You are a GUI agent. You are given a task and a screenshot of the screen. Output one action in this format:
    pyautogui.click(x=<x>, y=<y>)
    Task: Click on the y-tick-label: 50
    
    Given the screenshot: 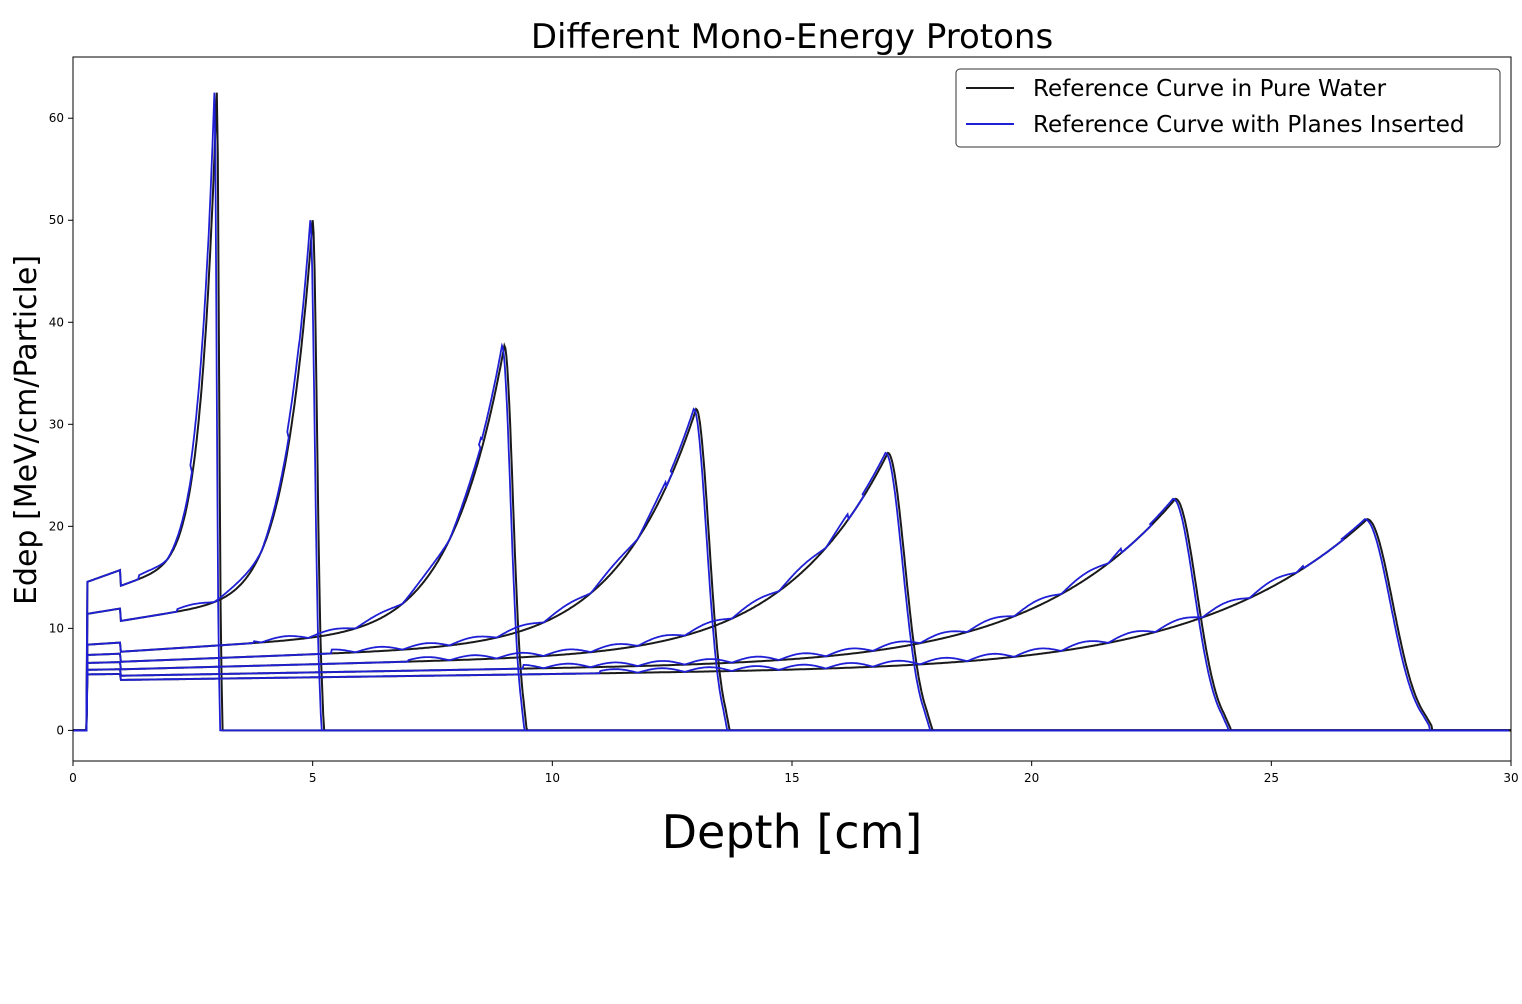 What is the action you would take?
    pyautogui.click(x=56, y=220)
    